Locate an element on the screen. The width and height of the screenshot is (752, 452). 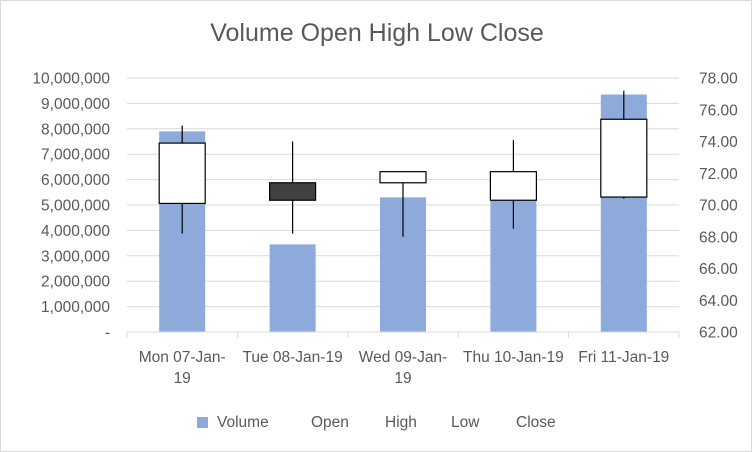
y-left-tick-label: 9,000,000 is located at coordinates (75, 104).